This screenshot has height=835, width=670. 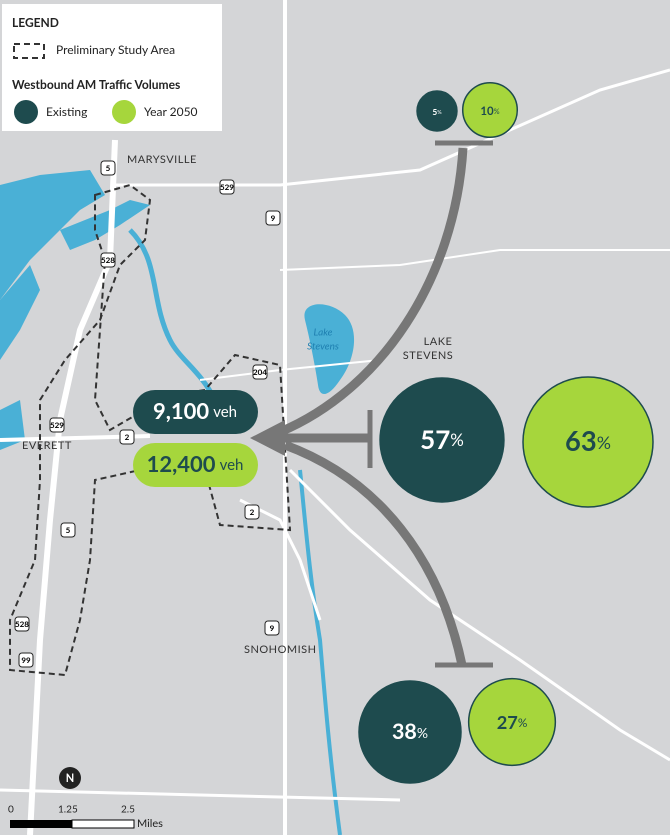 I want to click on share-value: 57, so click(x=435, y=439).